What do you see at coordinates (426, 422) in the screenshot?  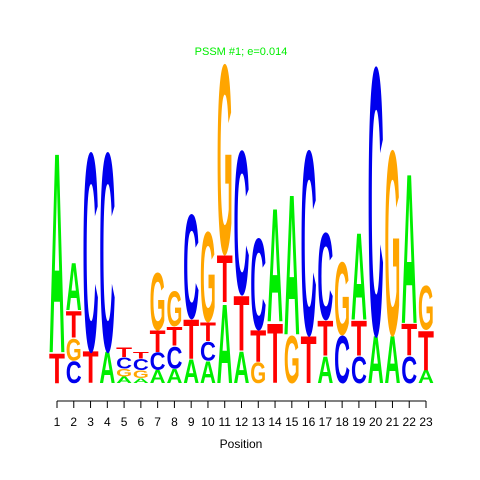 I see `x-tick-label: 23` at bounding box center [426, 422].